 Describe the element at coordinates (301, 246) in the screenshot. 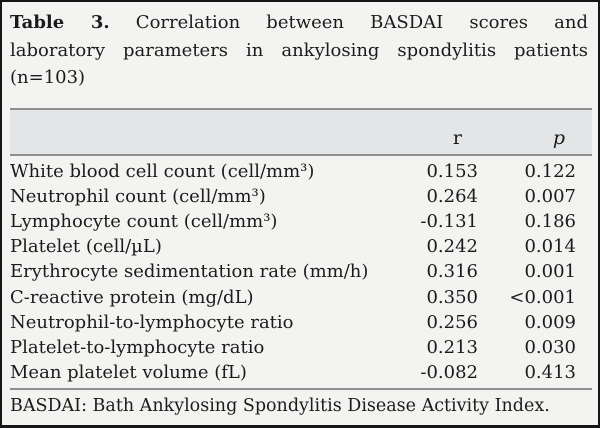

I see `table-row: Platelet (cell/µL) 0.242 0.014` at that location.